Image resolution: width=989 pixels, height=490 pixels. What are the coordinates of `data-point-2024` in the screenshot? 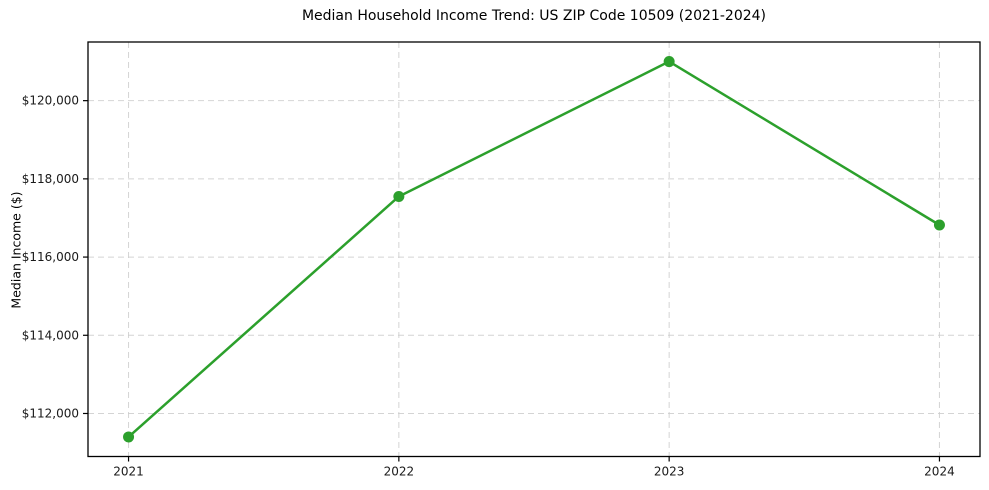 It's located at (939, 225).